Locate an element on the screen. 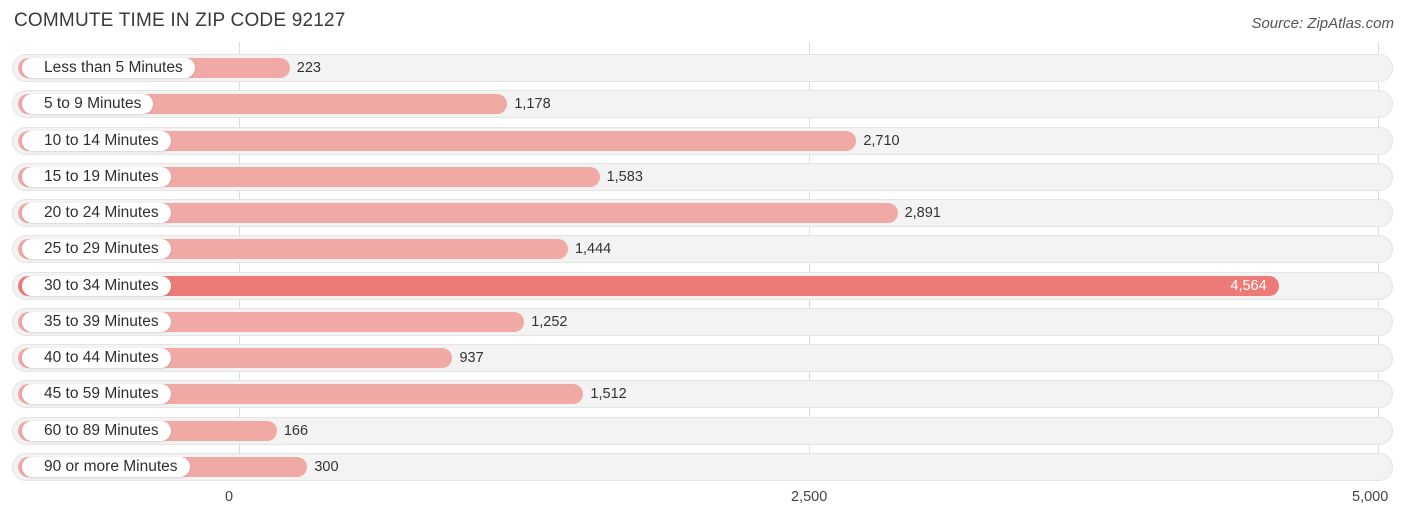 This screenshot has height=522, width=1406. value-label: 1,444 is located at coordinates (593, 249).